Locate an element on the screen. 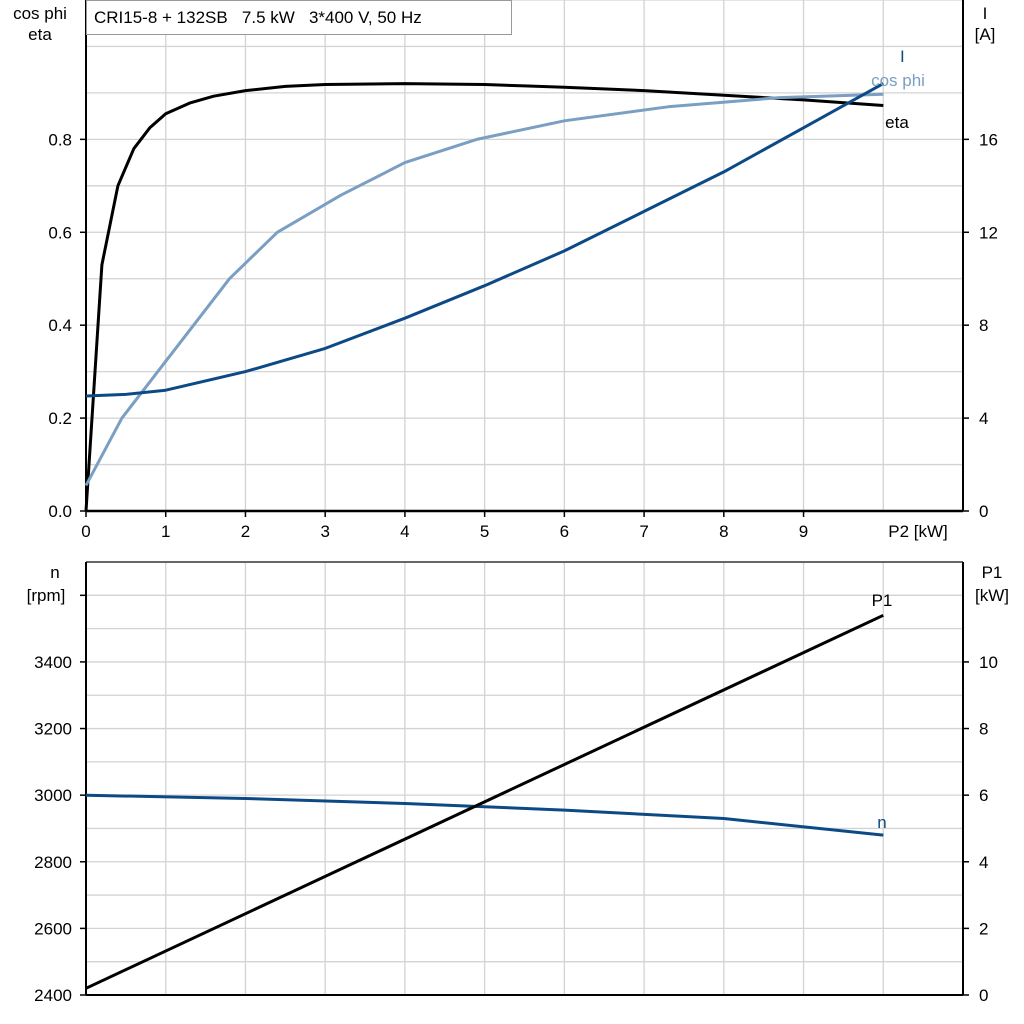  y-left-label-1: cos phi is located at coordinates (40, 13).